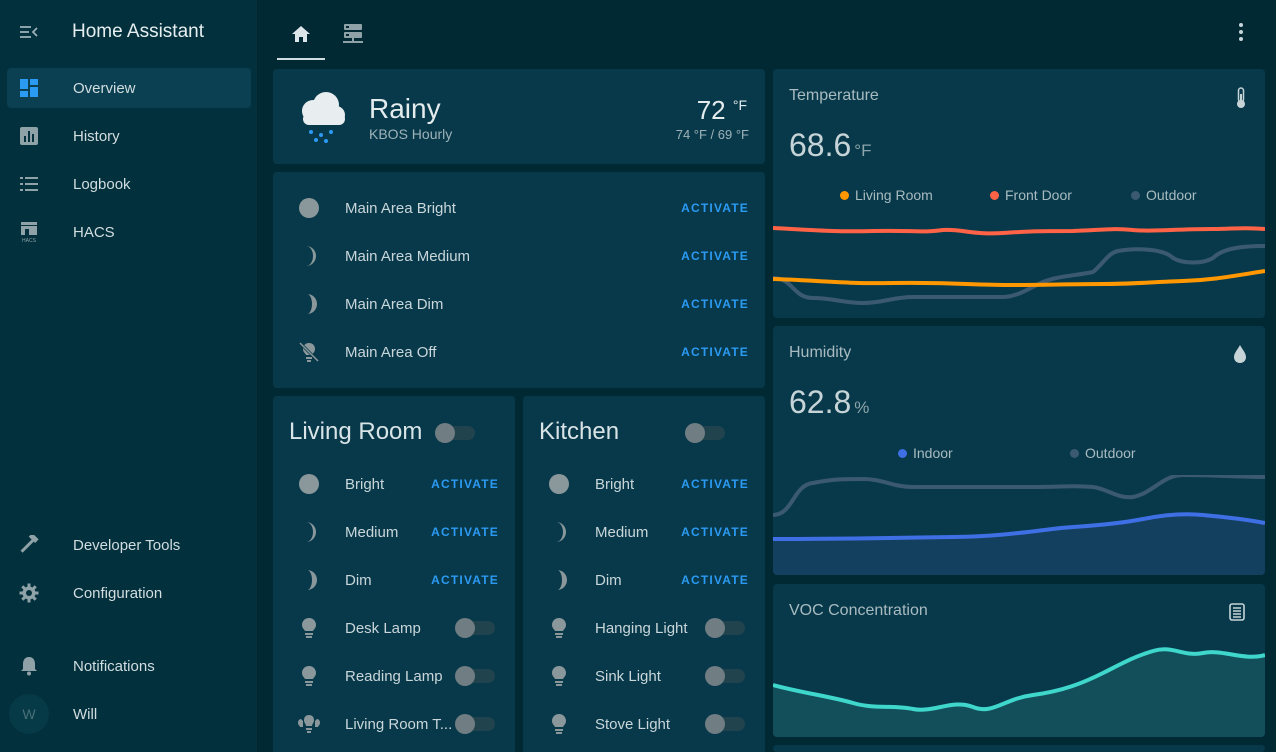  I want to click on scene-row: Main Area Bright ACTIVATE, so click(519, 208).